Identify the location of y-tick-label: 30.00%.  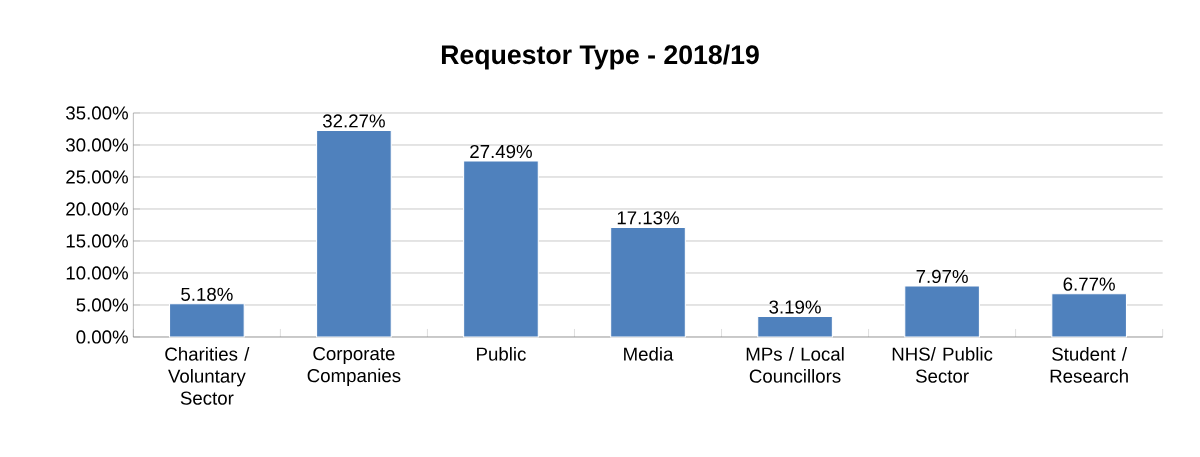
(97, 145).